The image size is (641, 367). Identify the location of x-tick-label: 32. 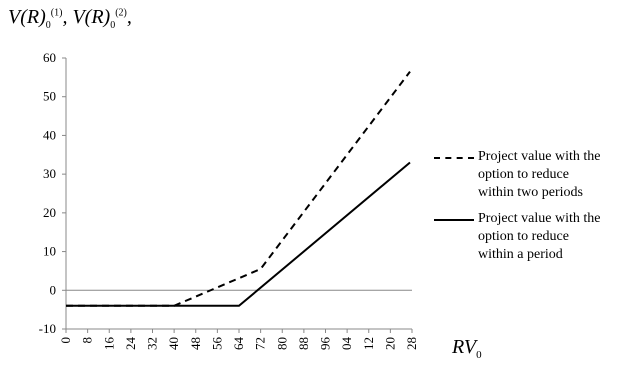
(152, 343).